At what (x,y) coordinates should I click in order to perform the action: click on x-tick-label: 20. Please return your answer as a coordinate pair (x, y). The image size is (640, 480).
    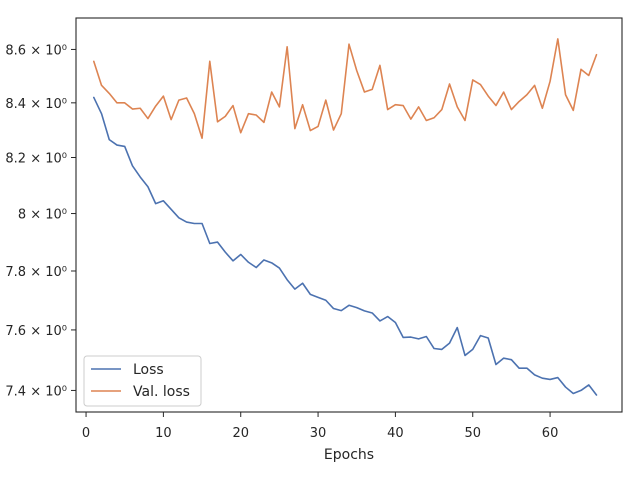
    Looking at the image, I should click on (240, 433).